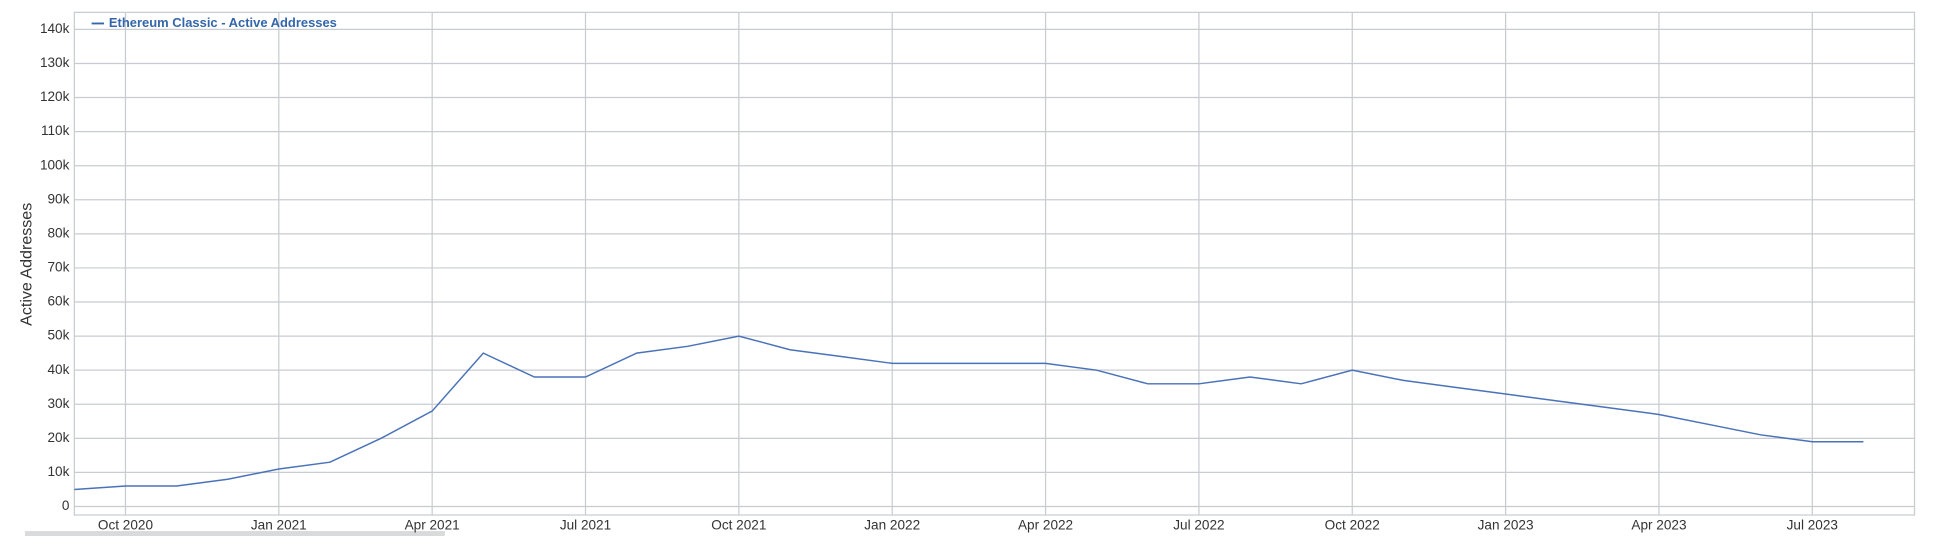  What do you see at coordinates (738, 525) in the screenshot?
I see `x-tick-label: Oct 2021` at bounding box center [738, 525].